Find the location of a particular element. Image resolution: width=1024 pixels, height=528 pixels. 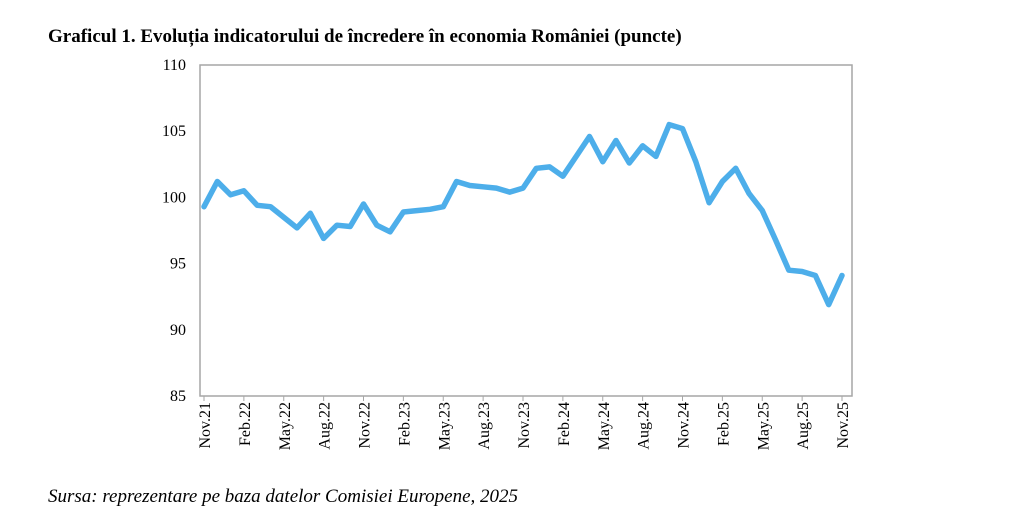

x-tick-label: Aug.22 is located at coordinates (325, 426).